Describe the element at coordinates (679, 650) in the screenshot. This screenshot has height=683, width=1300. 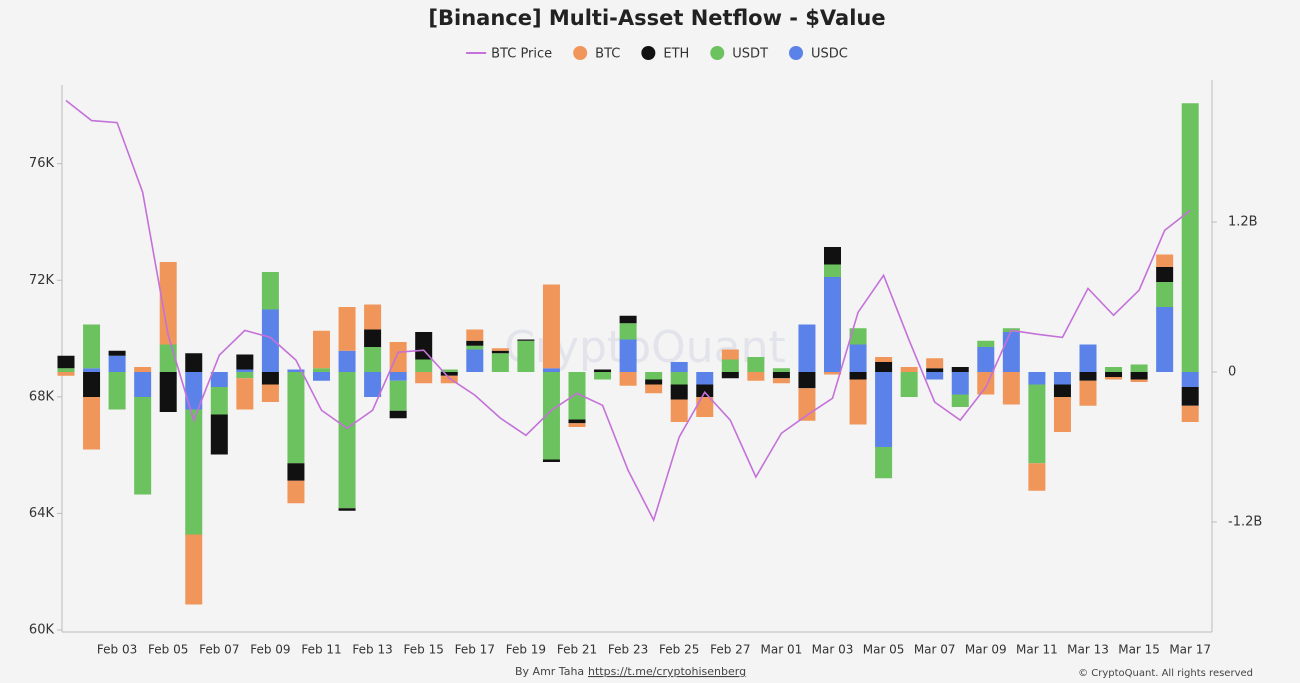
I see `x-tick-label: Feb 25` at that location.